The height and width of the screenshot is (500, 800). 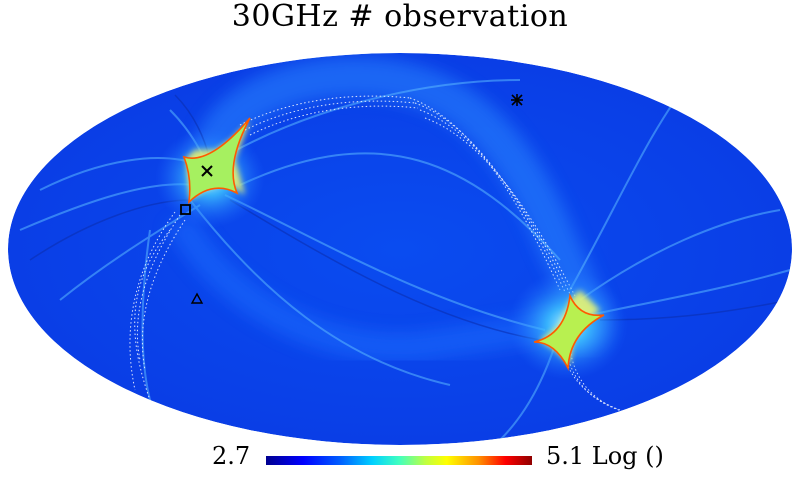 What do you see at coordinates (605, 456) in the screenshot?
I see `colorbar-max-label: 5.1 Log ()` at bounding box center [605, 456].